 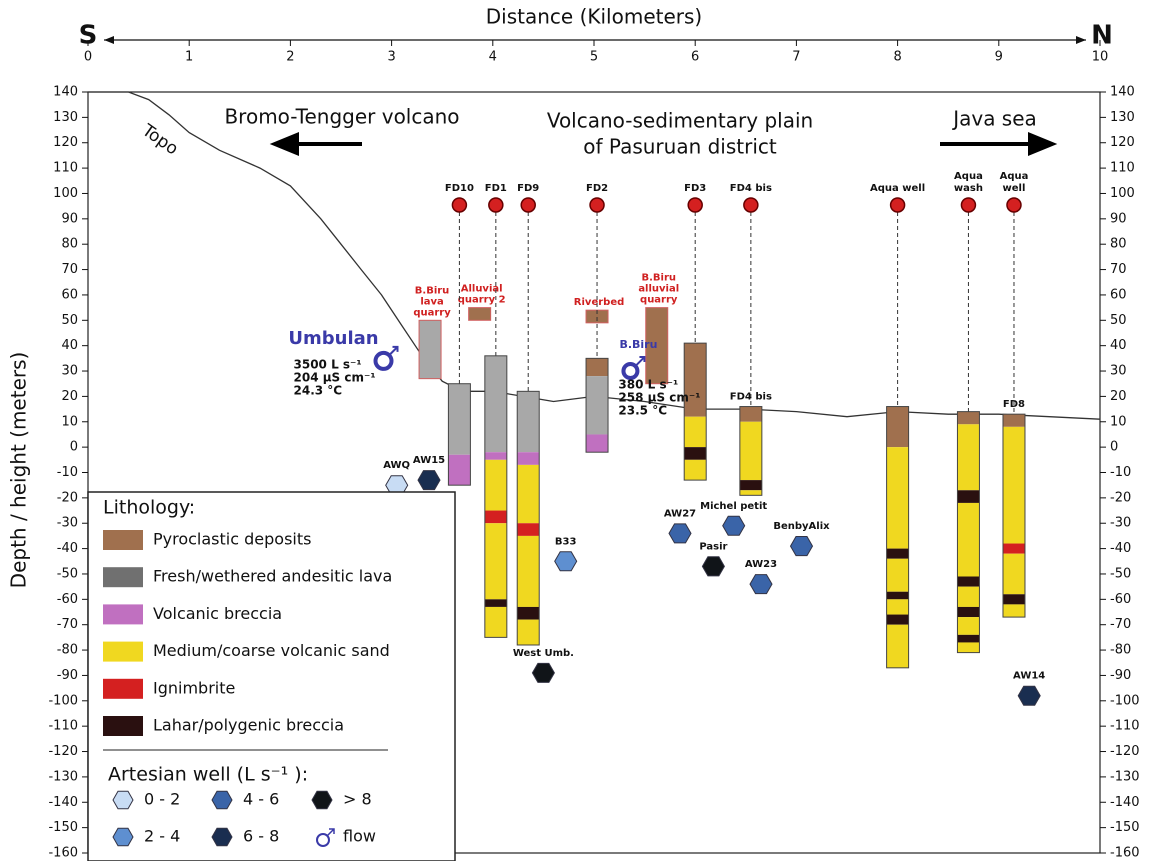 I want to click on x-tick-label: 10, so click(x=1100, y=57).